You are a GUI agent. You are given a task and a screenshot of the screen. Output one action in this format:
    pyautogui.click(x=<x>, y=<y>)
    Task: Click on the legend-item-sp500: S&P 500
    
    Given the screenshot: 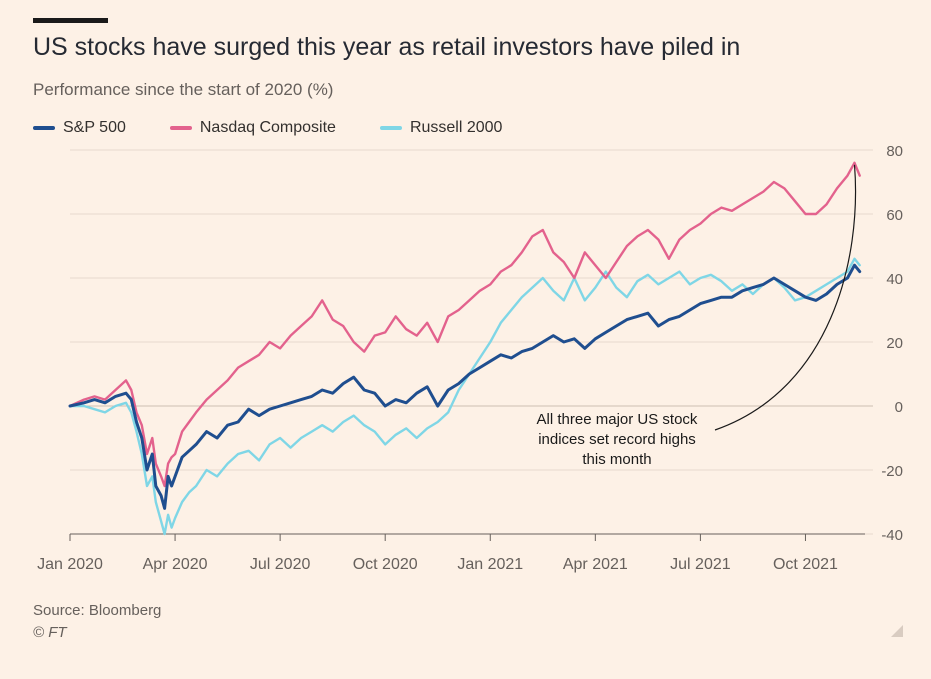 What is the action you would take?
    pyautogui.click(x=79, y=128)
    